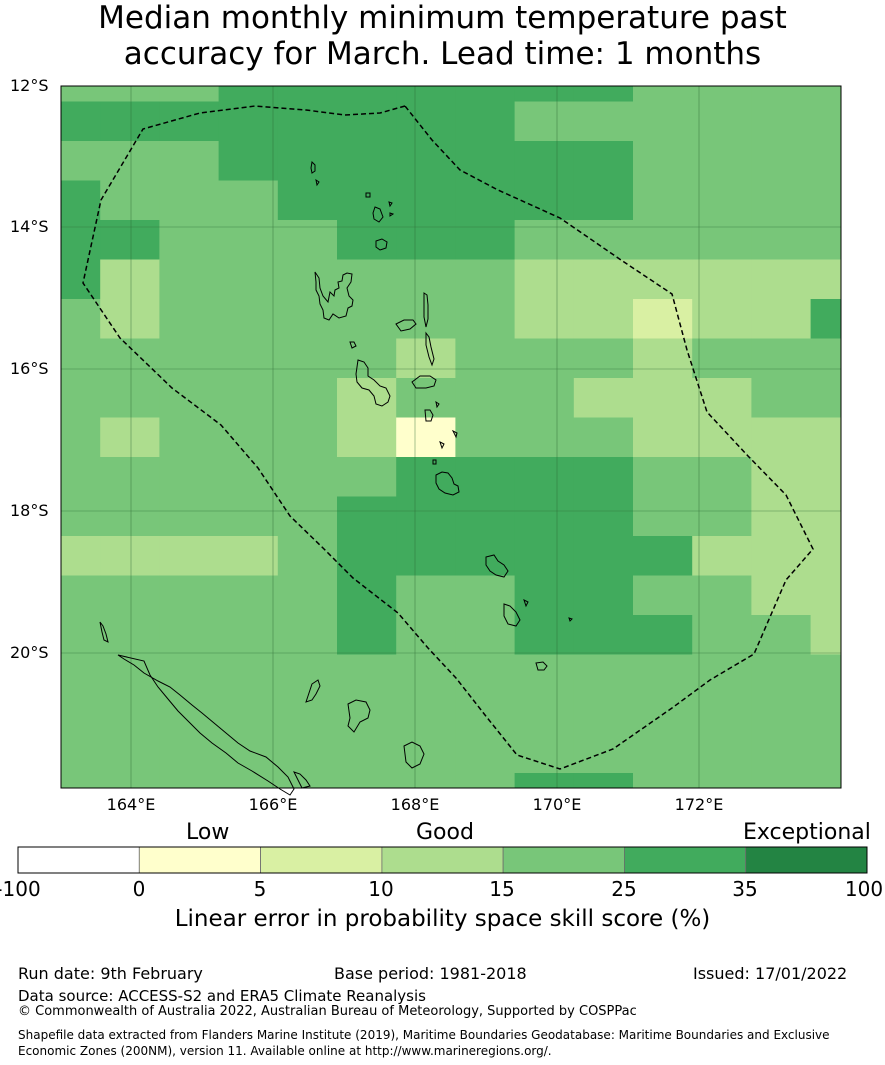 The image size is (885, 1065). I want to click on title-line-2: accuracy for March. Lead time: 1 months, so click(442, 54).